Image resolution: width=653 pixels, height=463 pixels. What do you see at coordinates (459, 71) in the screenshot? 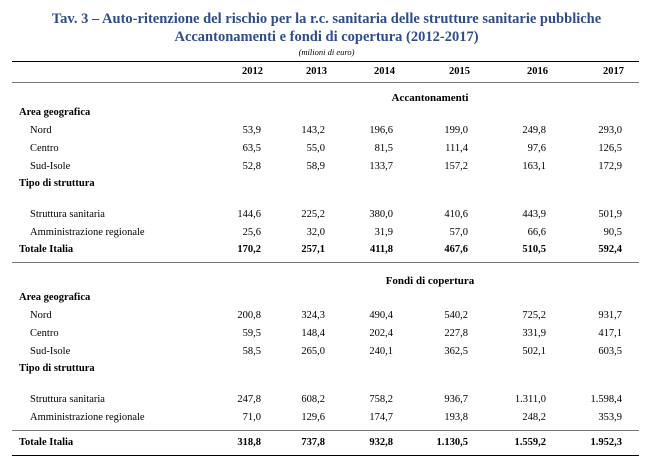
I see `year-header-cell: 2015` at bounding box center [459, 71].